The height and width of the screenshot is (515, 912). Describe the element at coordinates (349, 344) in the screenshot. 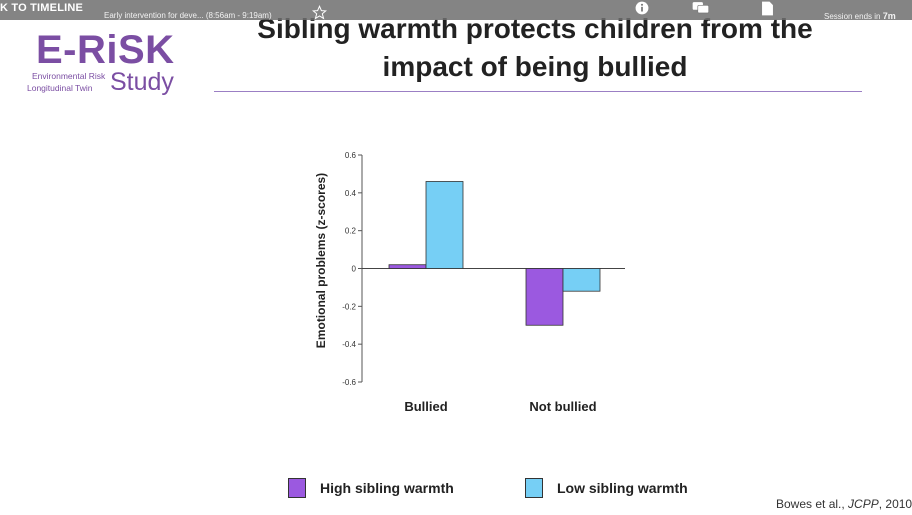

I see `y-tick-label: -0.4` at that location.